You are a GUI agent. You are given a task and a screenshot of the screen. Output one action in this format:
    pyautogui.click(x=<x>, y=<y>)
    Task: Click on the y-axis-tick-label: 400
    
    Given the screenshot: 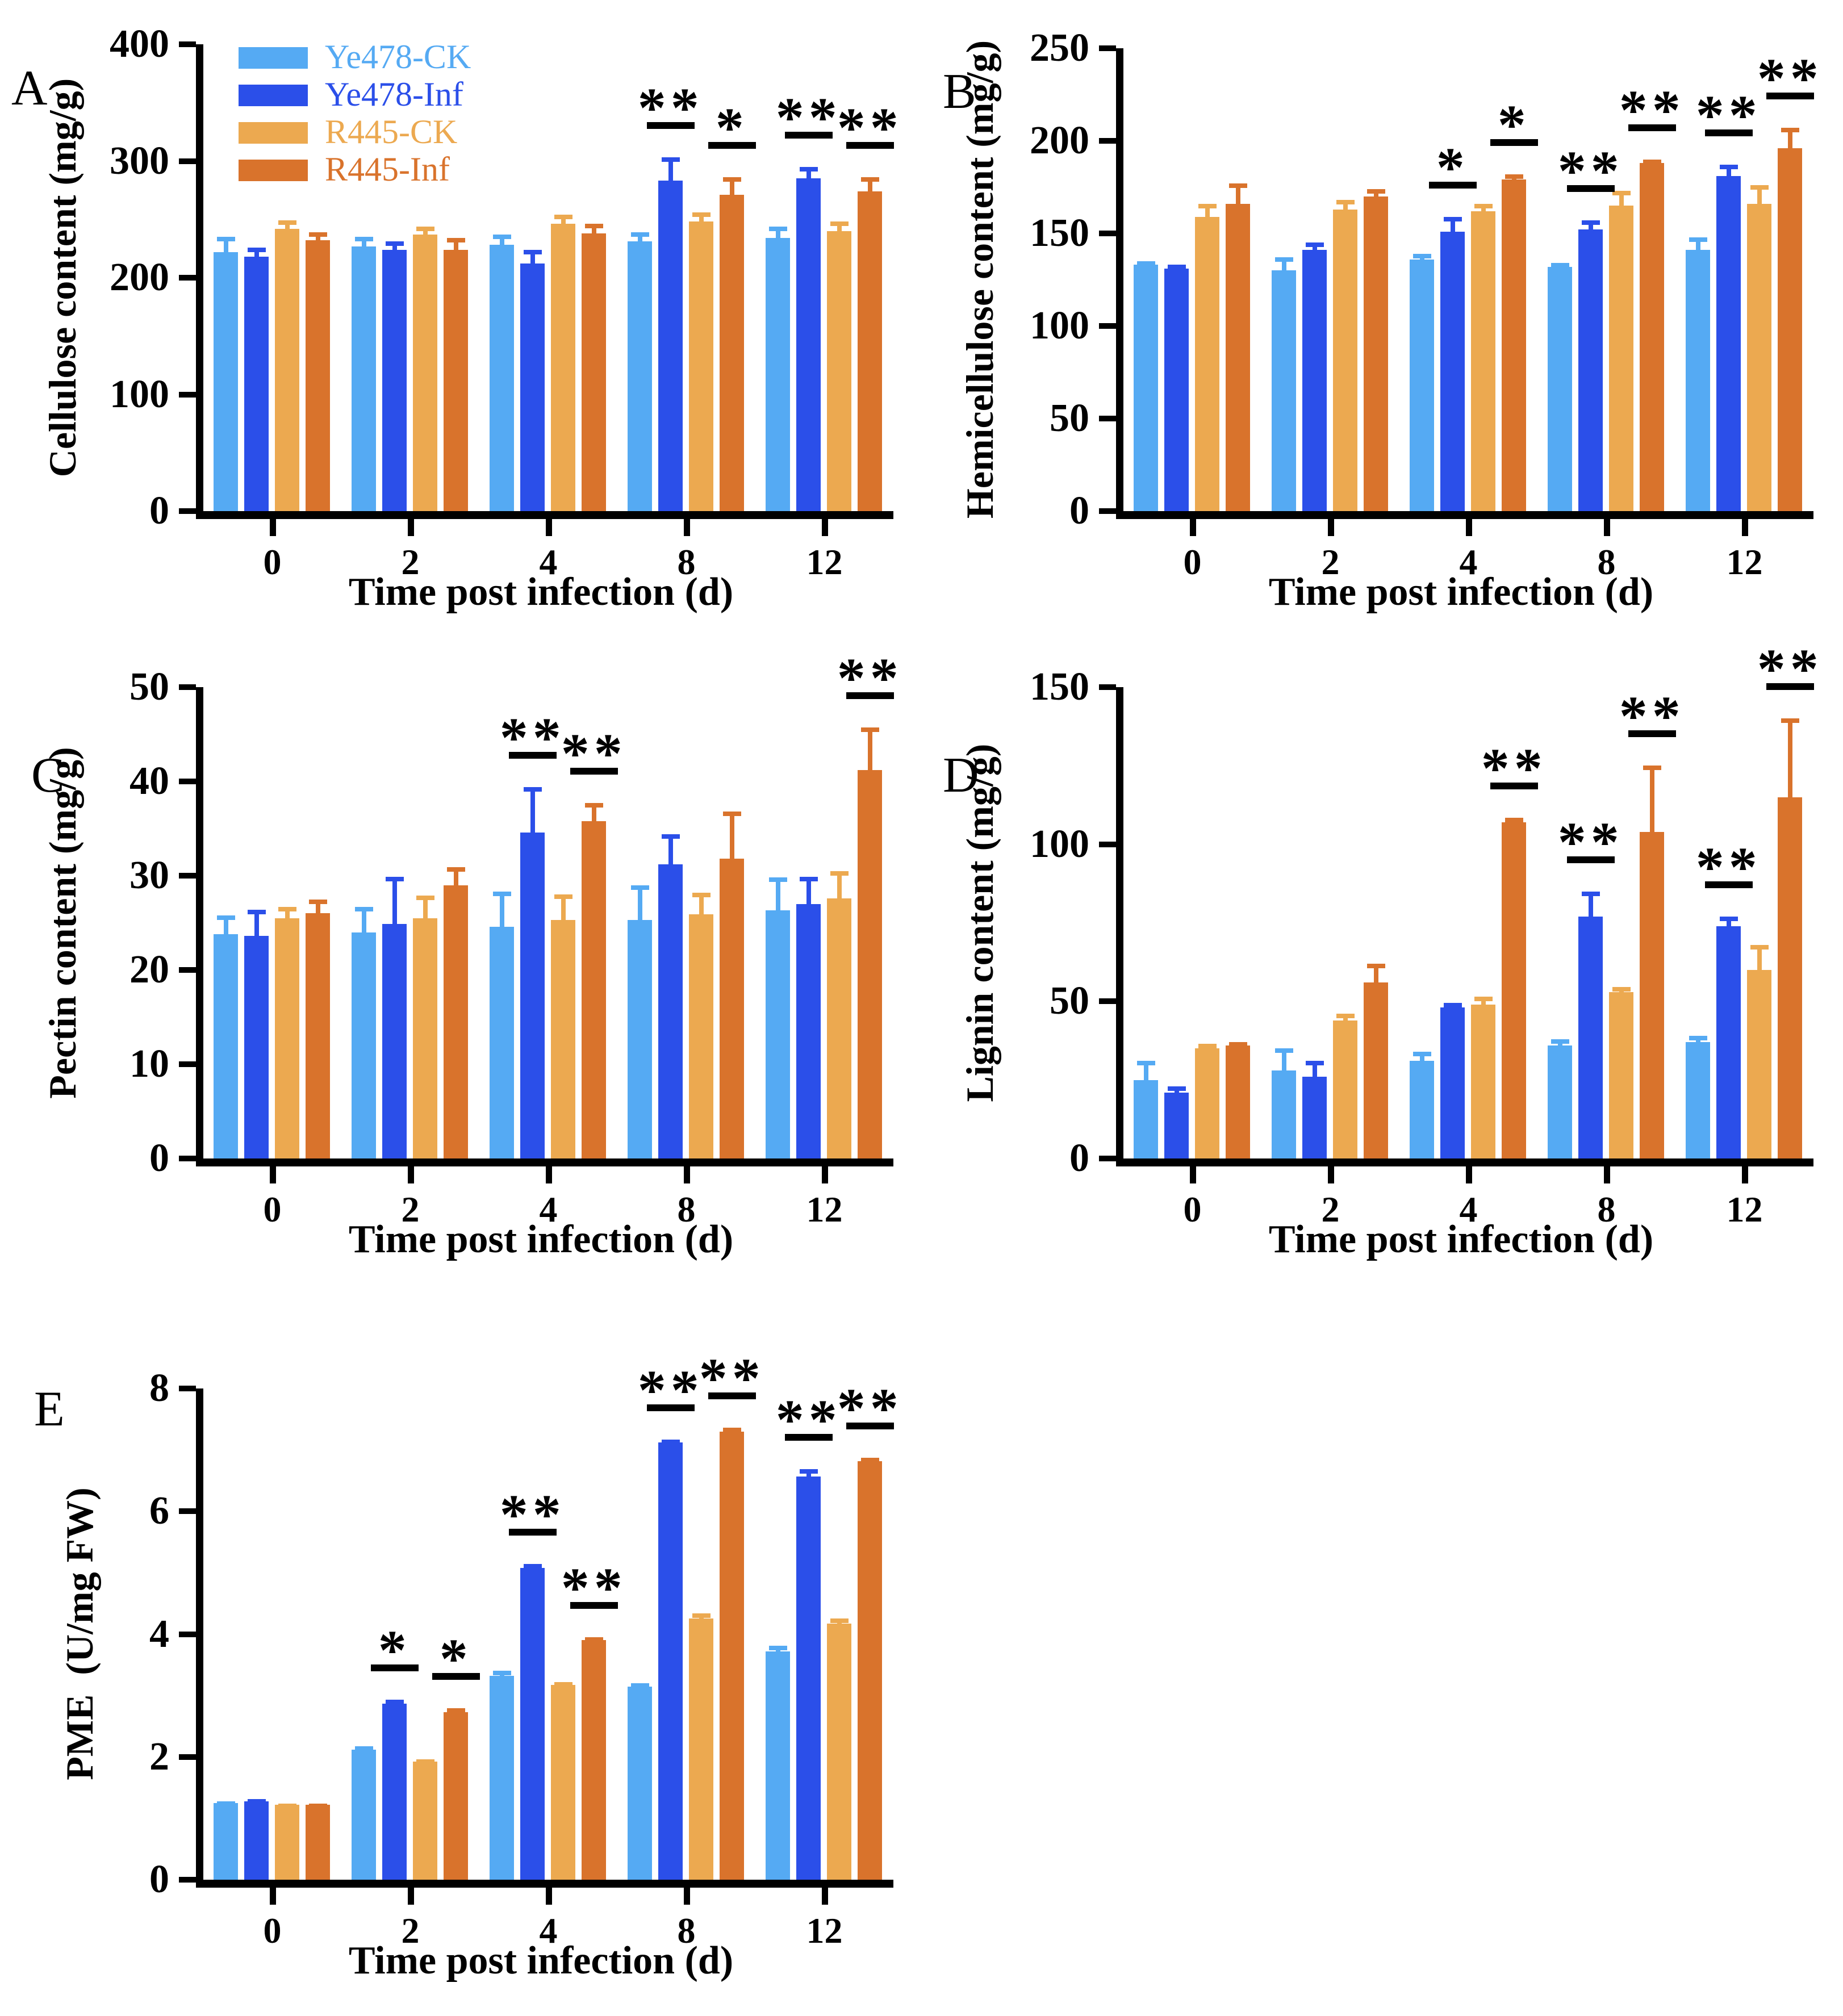 What is the action you would take?
    pyautogui.click(x=139, y=44)
    